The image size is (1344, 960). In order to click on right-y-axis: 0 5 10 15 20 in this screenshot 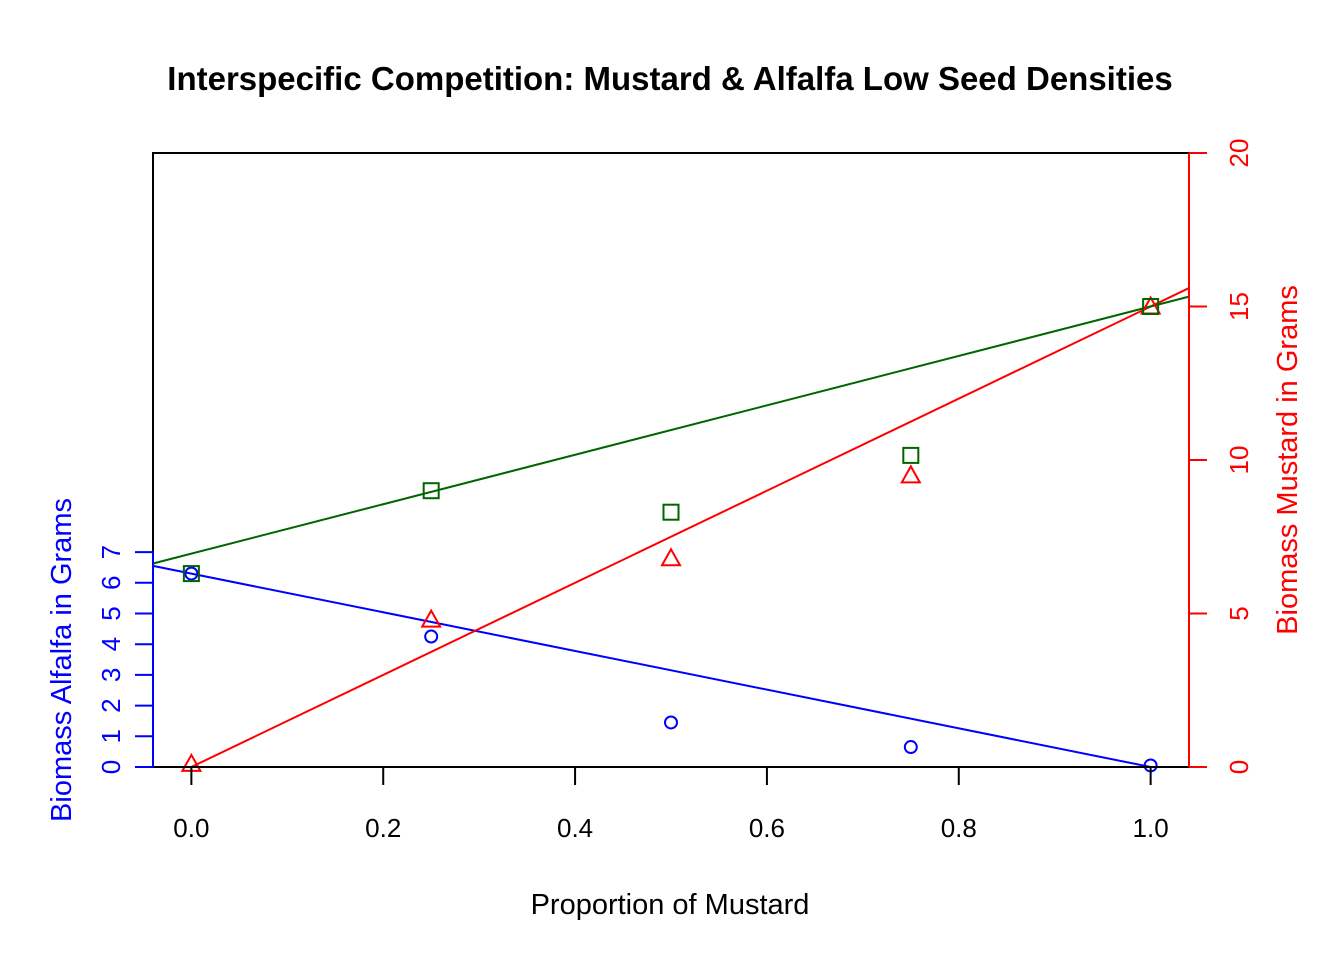, I will do `click(1221, 456)`.